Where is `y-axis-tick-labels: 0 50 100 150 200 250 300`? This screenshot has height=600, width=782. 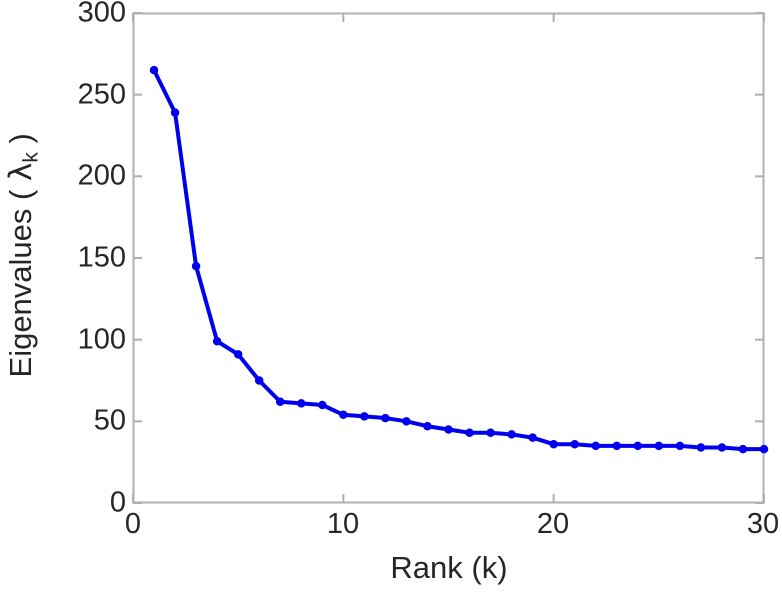
y-axis-tick-labels: 0 50 100 150 200 250 300 is located at coordinates (87, 300).